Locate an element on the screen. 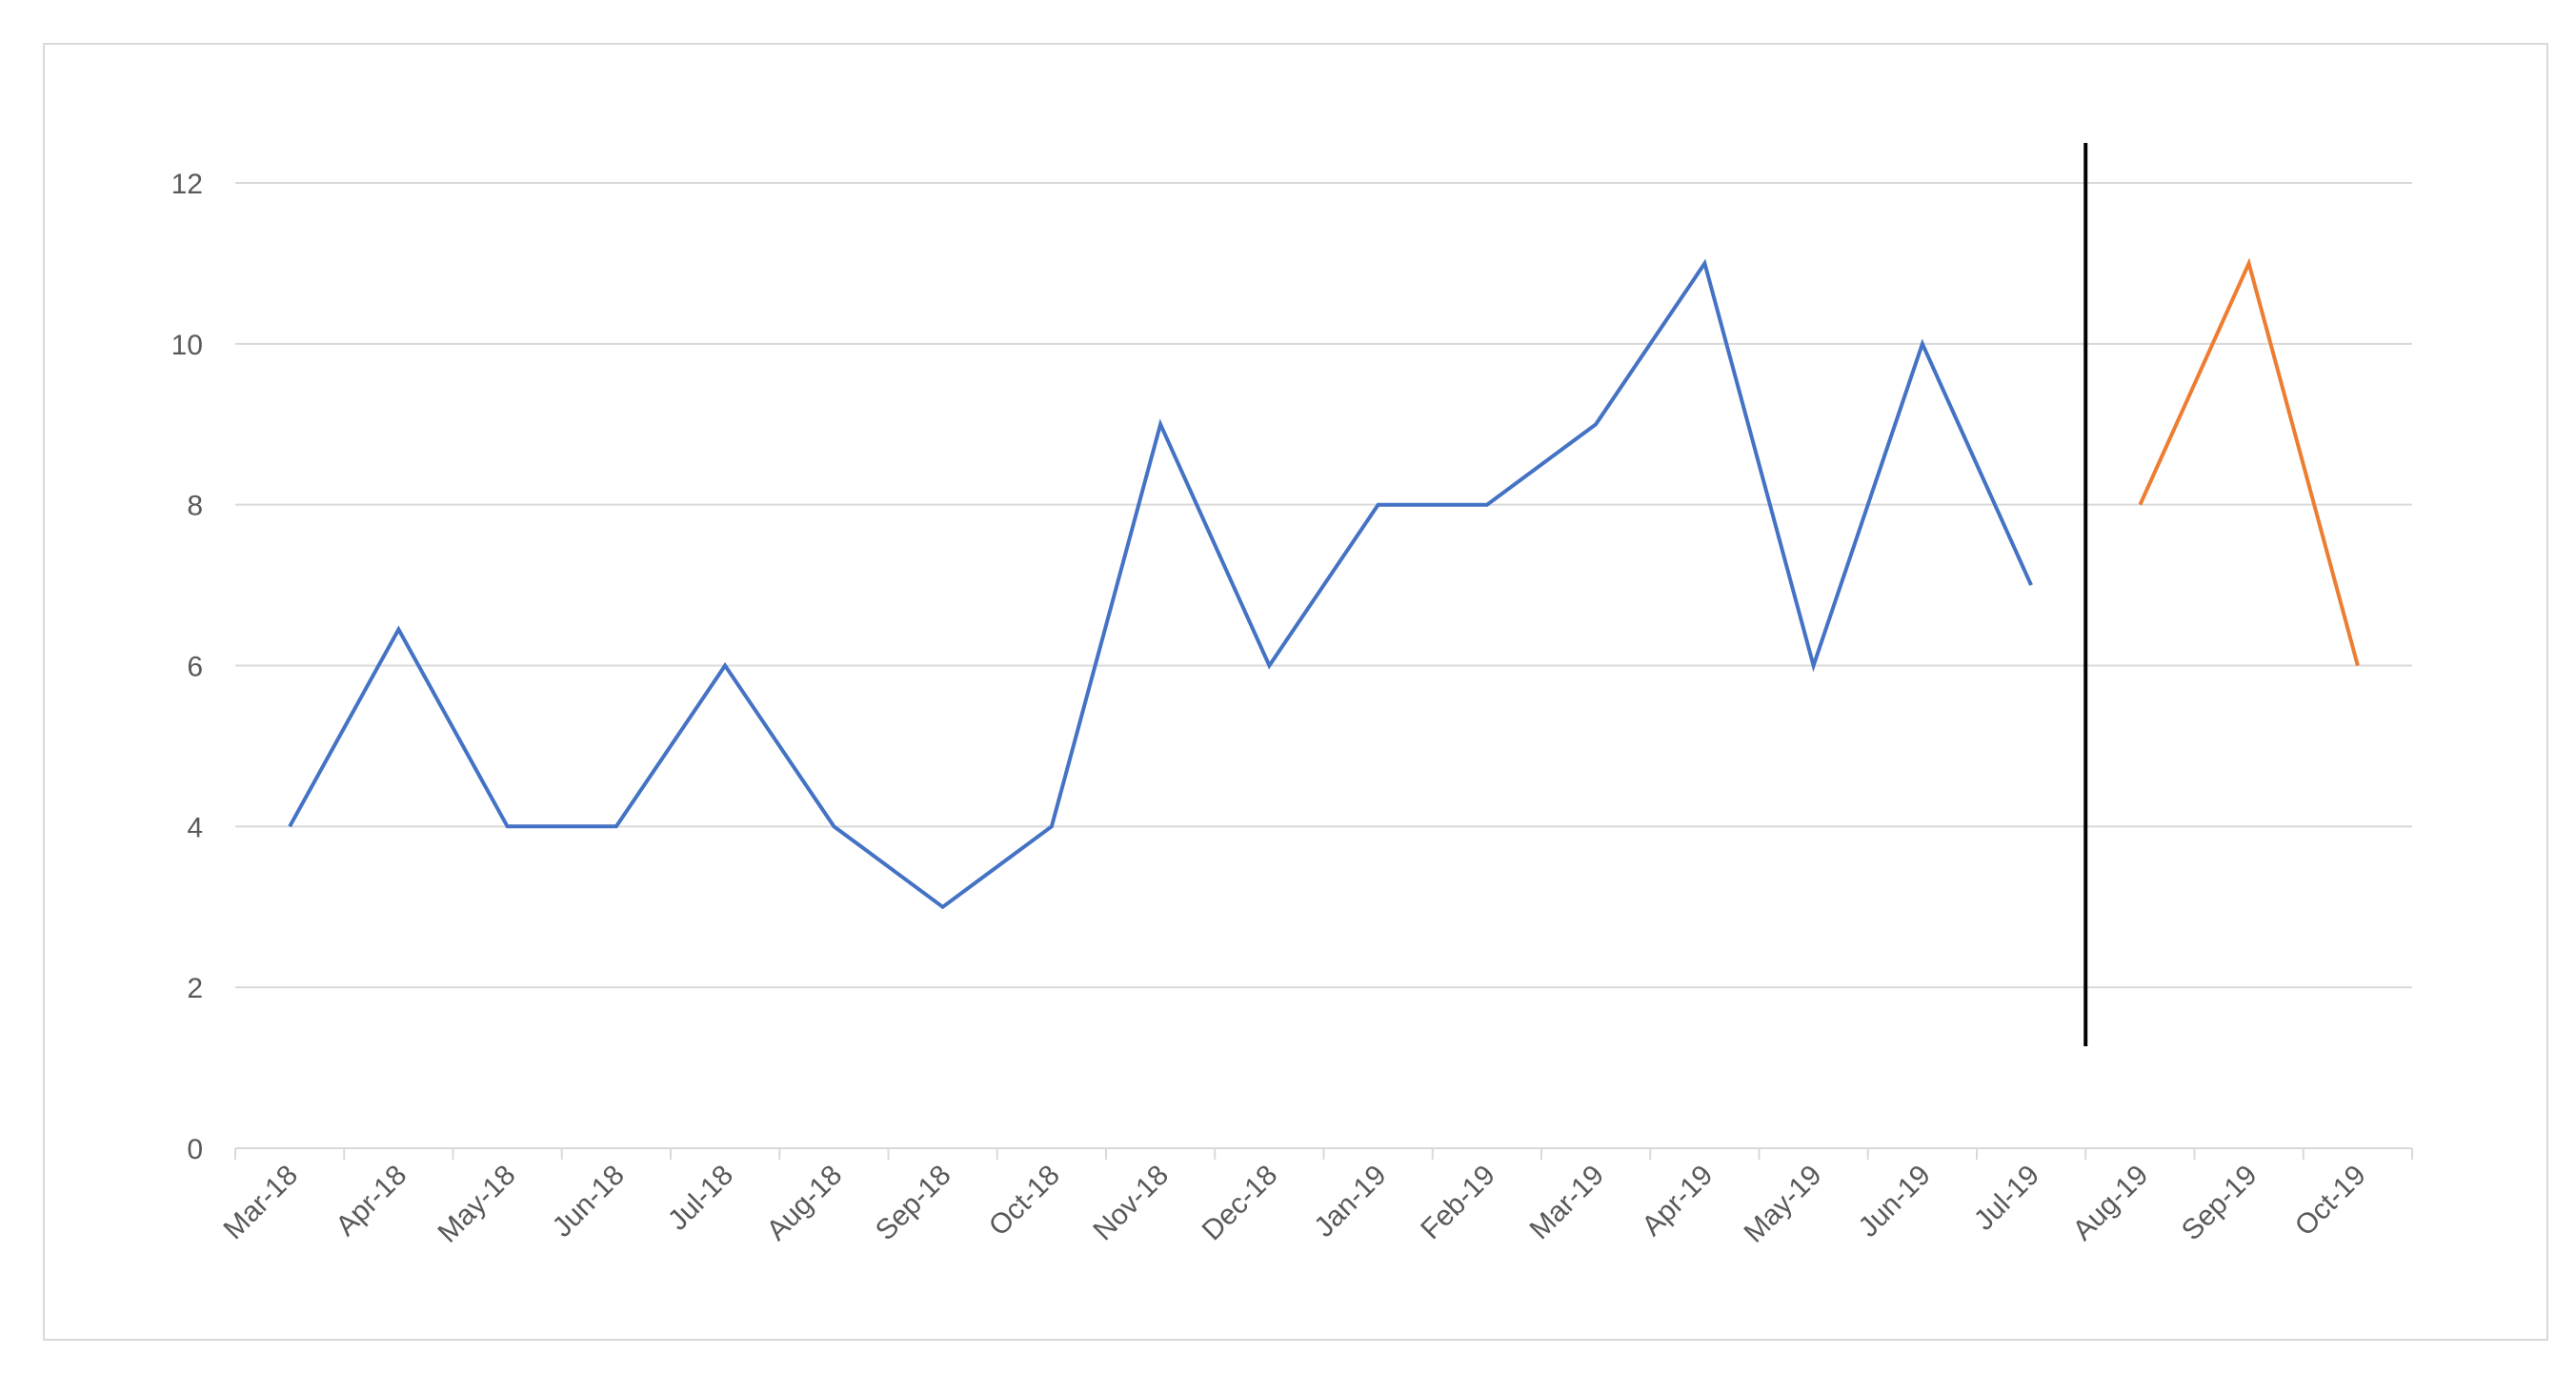 The width and height of the screenshot is (2576, 1375). x-tick-label: Aug-18 is located at coordinates (805, 1203).